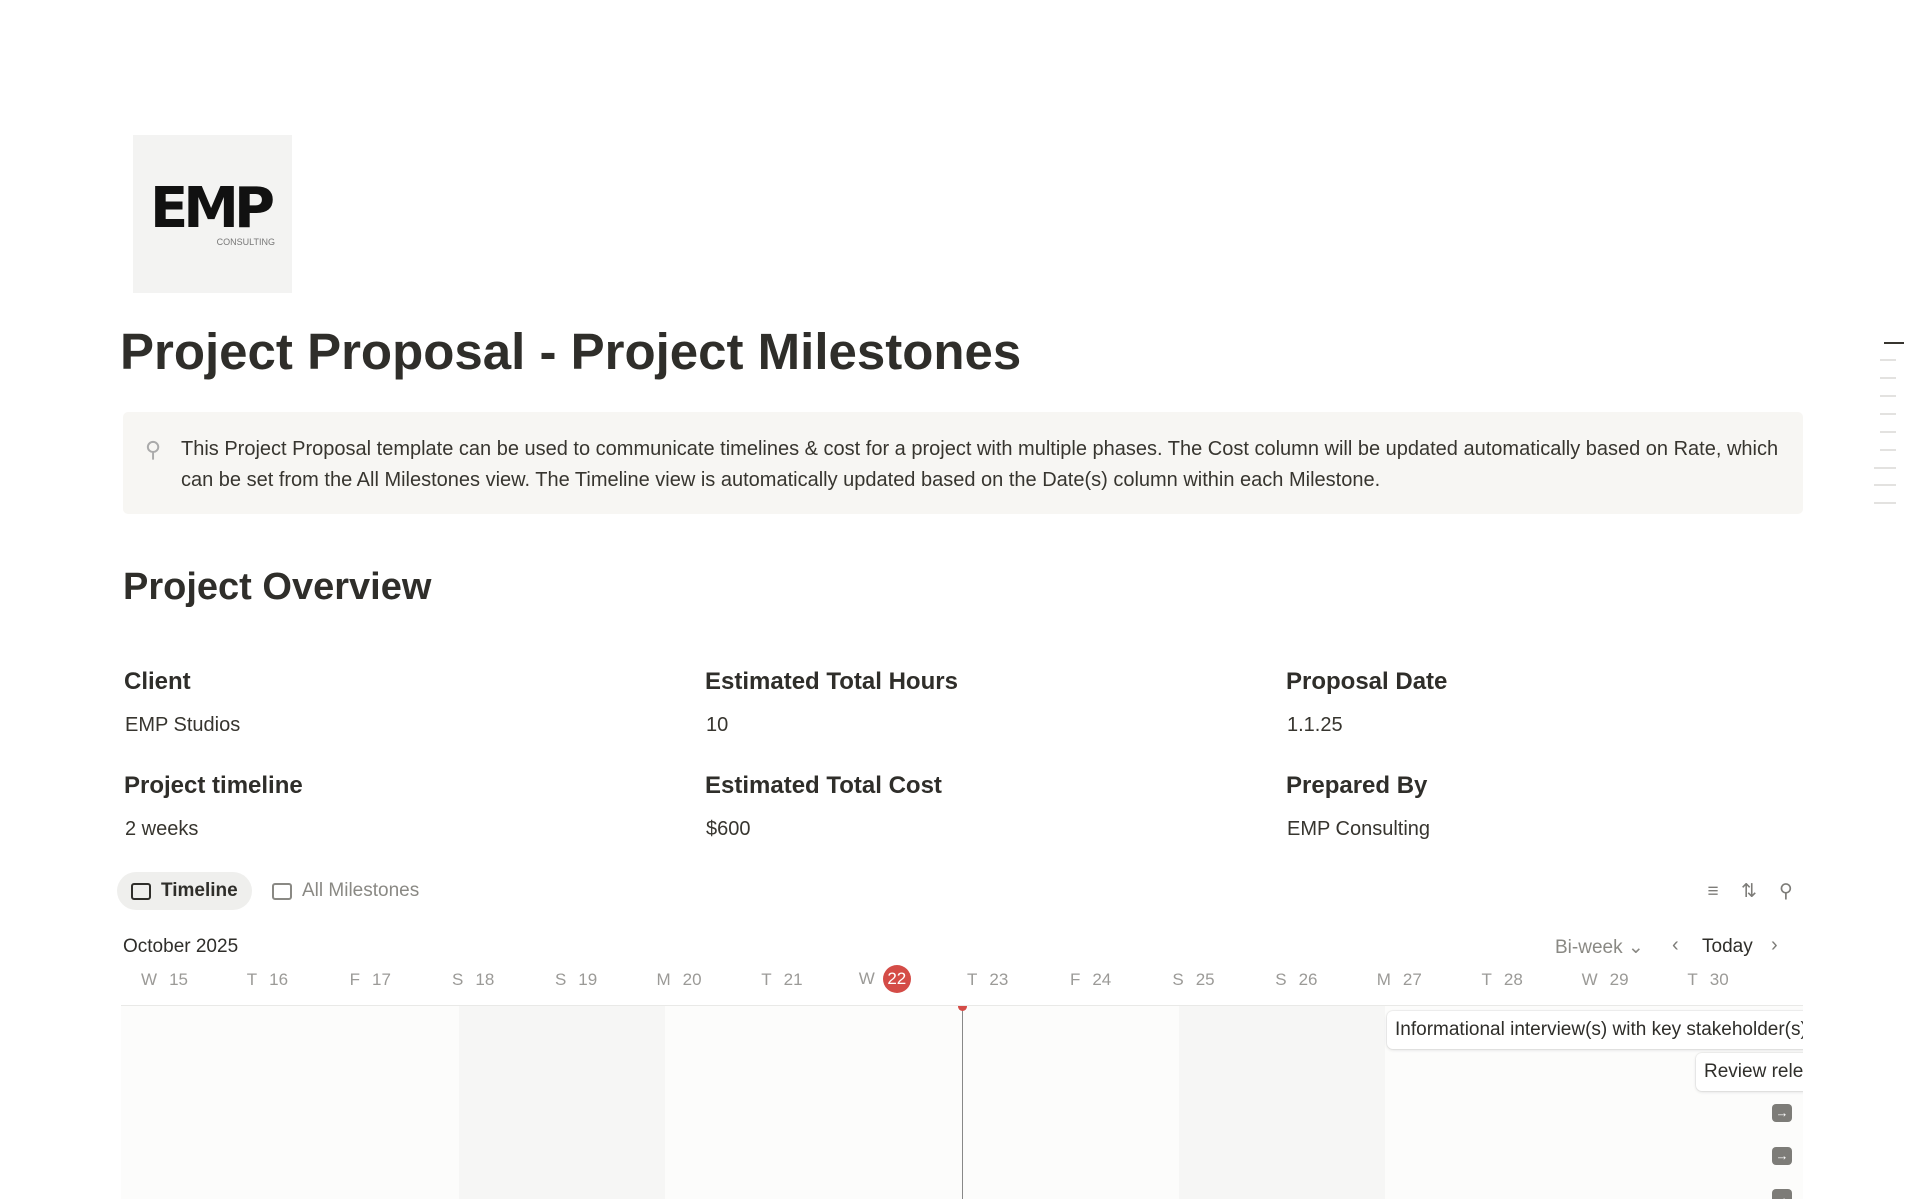 Image resolution: width=1920 pixels, height=1199 pixels. I want to click on day-header: T 30, so click(1708, 980).